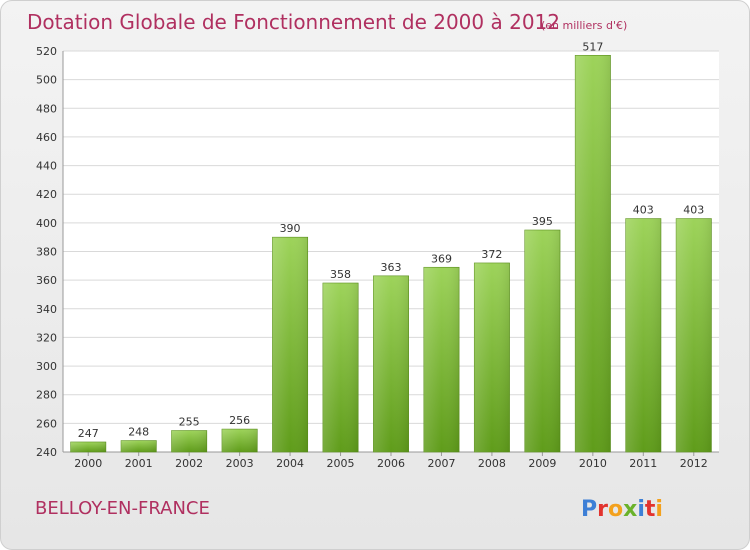 The image size is (750, 550). I want to click on town-name: BELLOY-EN-FRANCE, so click(122, 508).